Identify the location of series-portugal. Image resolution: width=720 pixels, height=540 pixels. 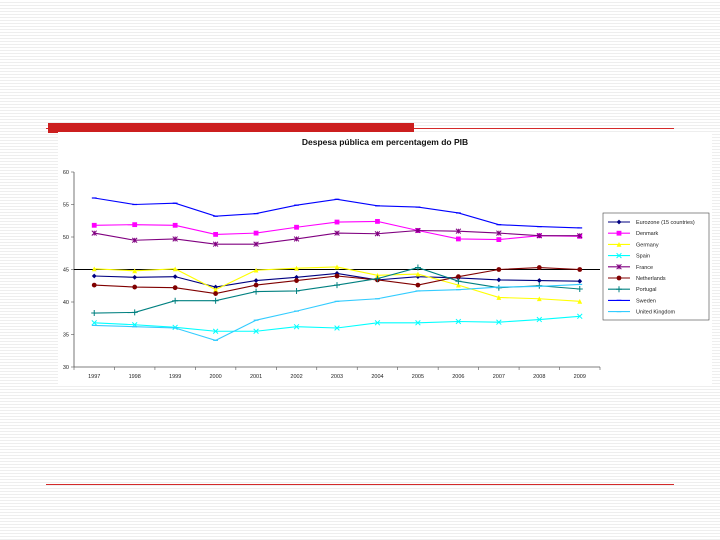
(337, 290).